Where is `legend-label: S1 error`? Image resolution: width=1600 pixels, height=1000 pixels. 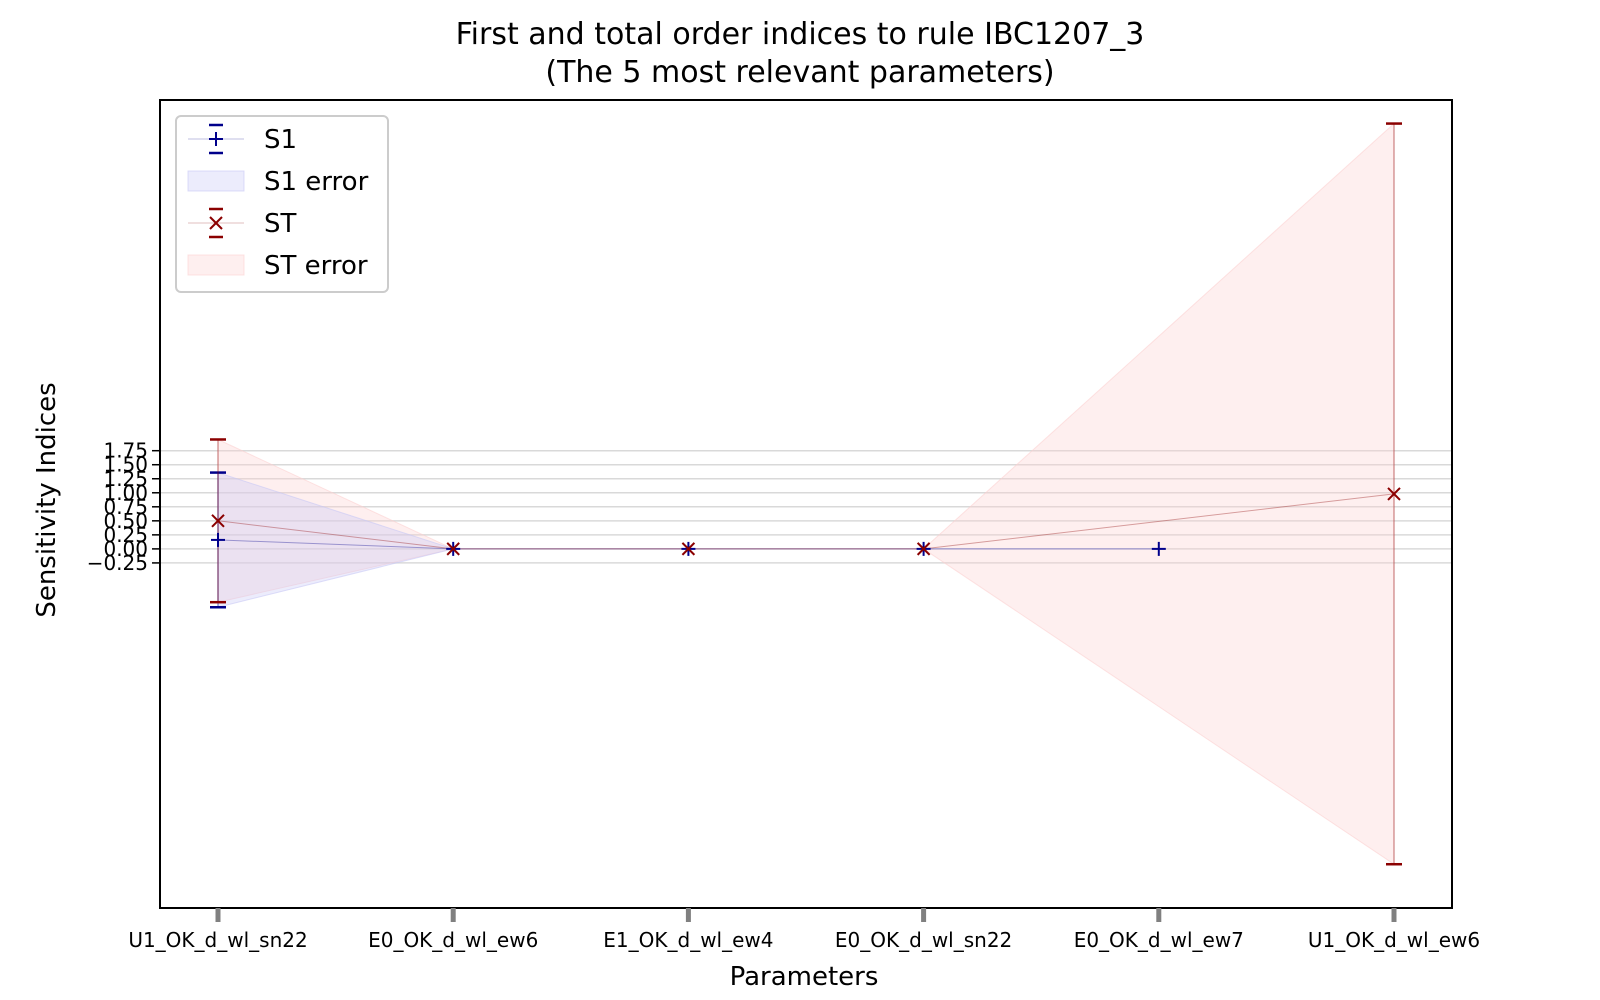
legend-label: S1 error is located at coordinates (316, 182).